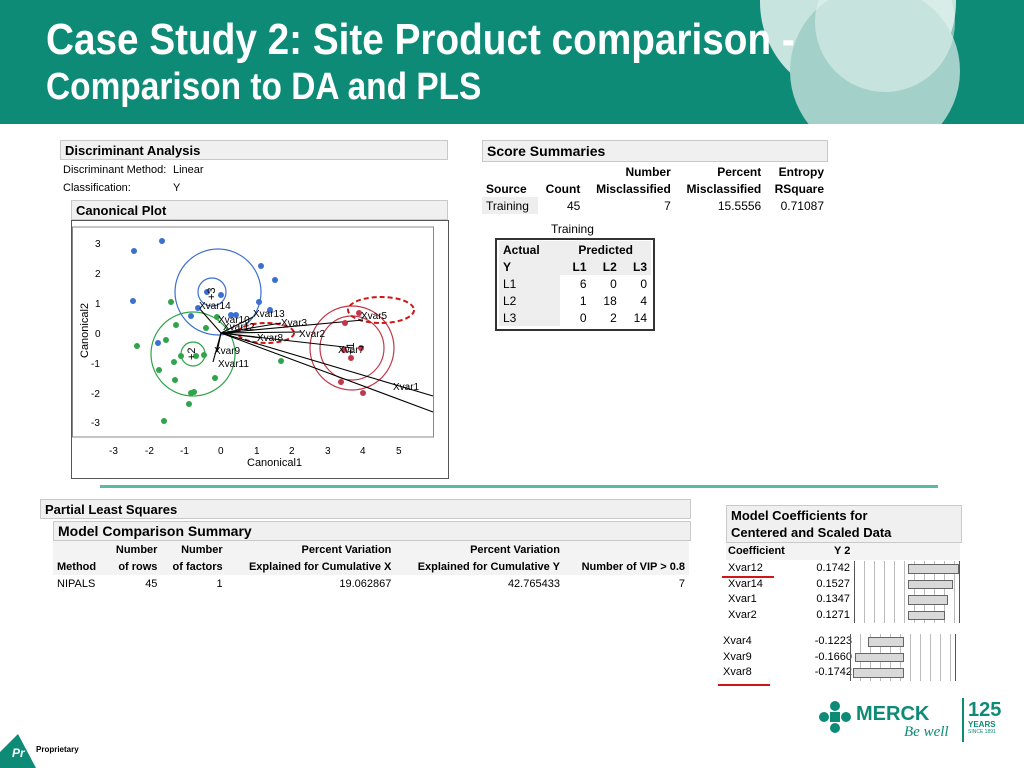 Image resolution: width=1024 pixels, height=768 pixels. What do you see at coordinates (151, 583) in the screenshot?
I see `table-cell: 45` at bounding box center [151, 583].